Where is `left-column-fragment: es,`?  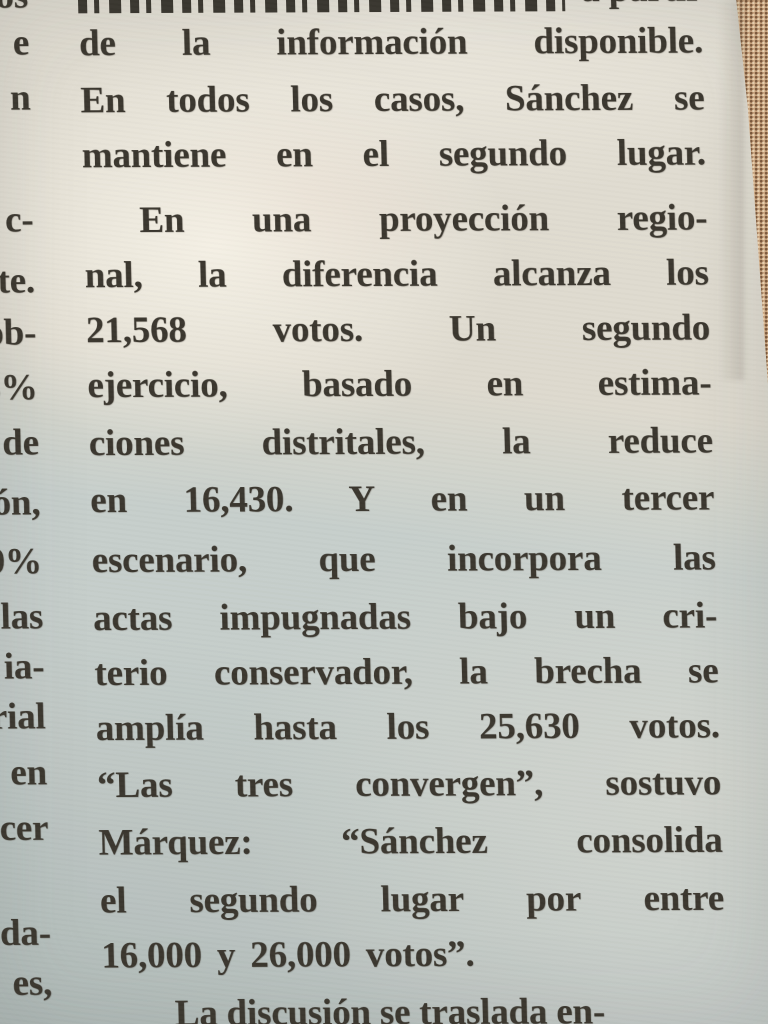 left-column-fragment: es, is located at coordinates (32, 983).